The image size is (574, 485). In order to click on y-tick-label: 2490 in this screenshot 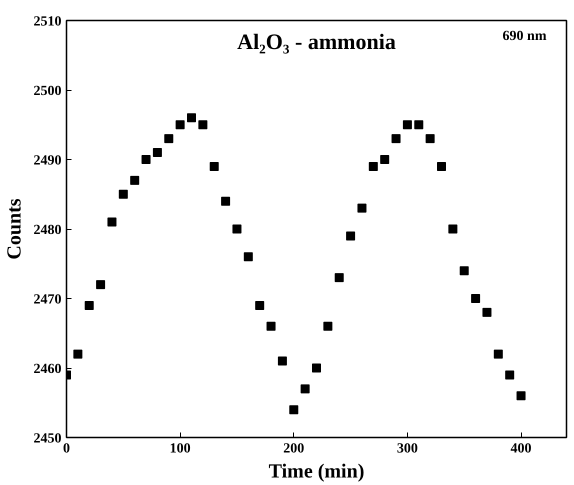, I will do `click(48, 161)`.